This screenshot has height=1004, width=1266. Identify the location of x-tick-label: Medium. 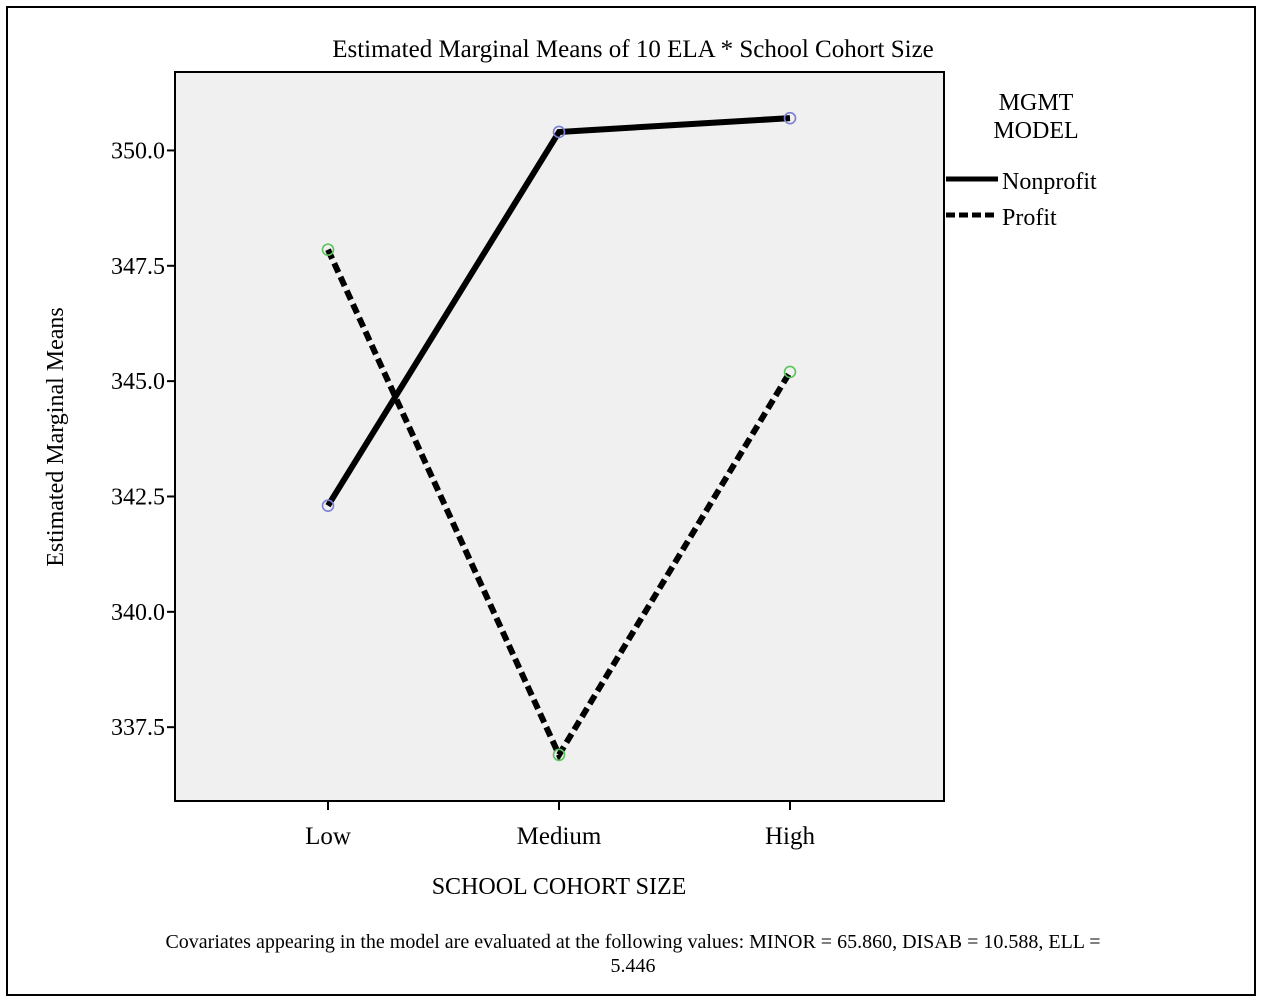
(559, 836).